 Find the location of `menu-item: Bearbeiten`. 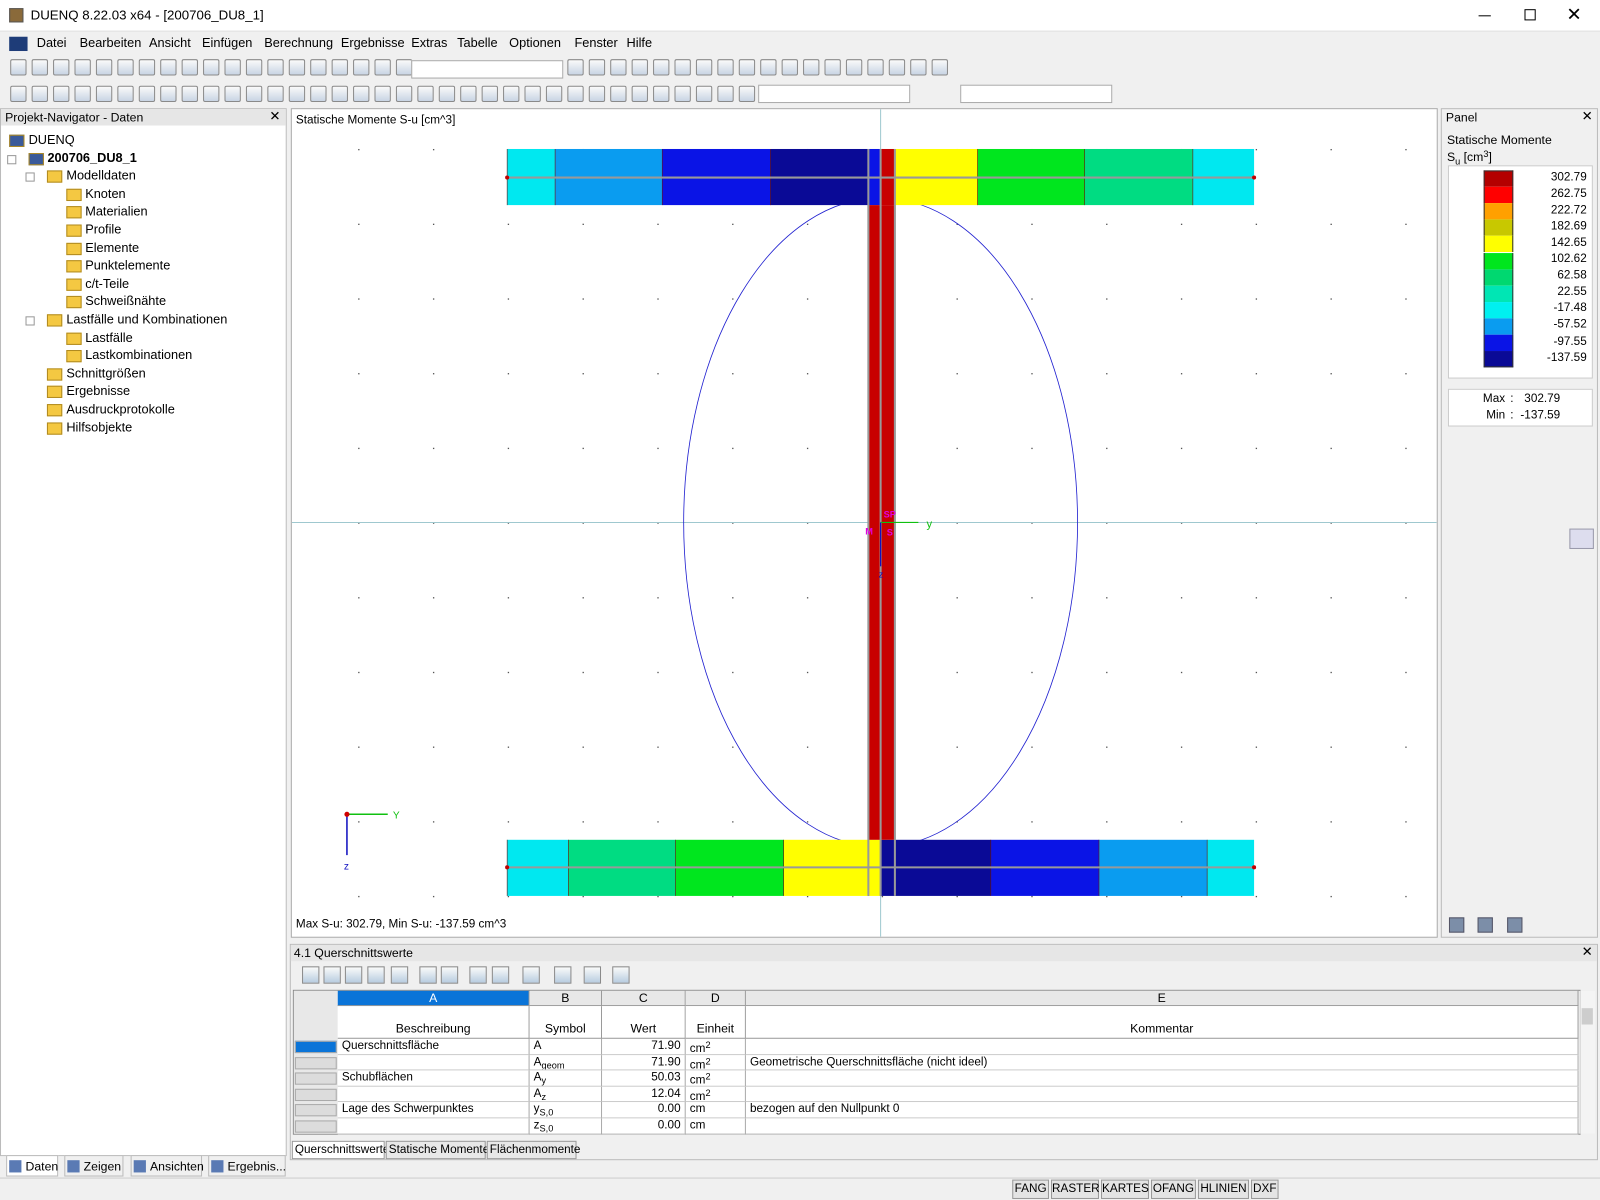

menu-item: Bearbeiten is located at coordinates (110, 42).